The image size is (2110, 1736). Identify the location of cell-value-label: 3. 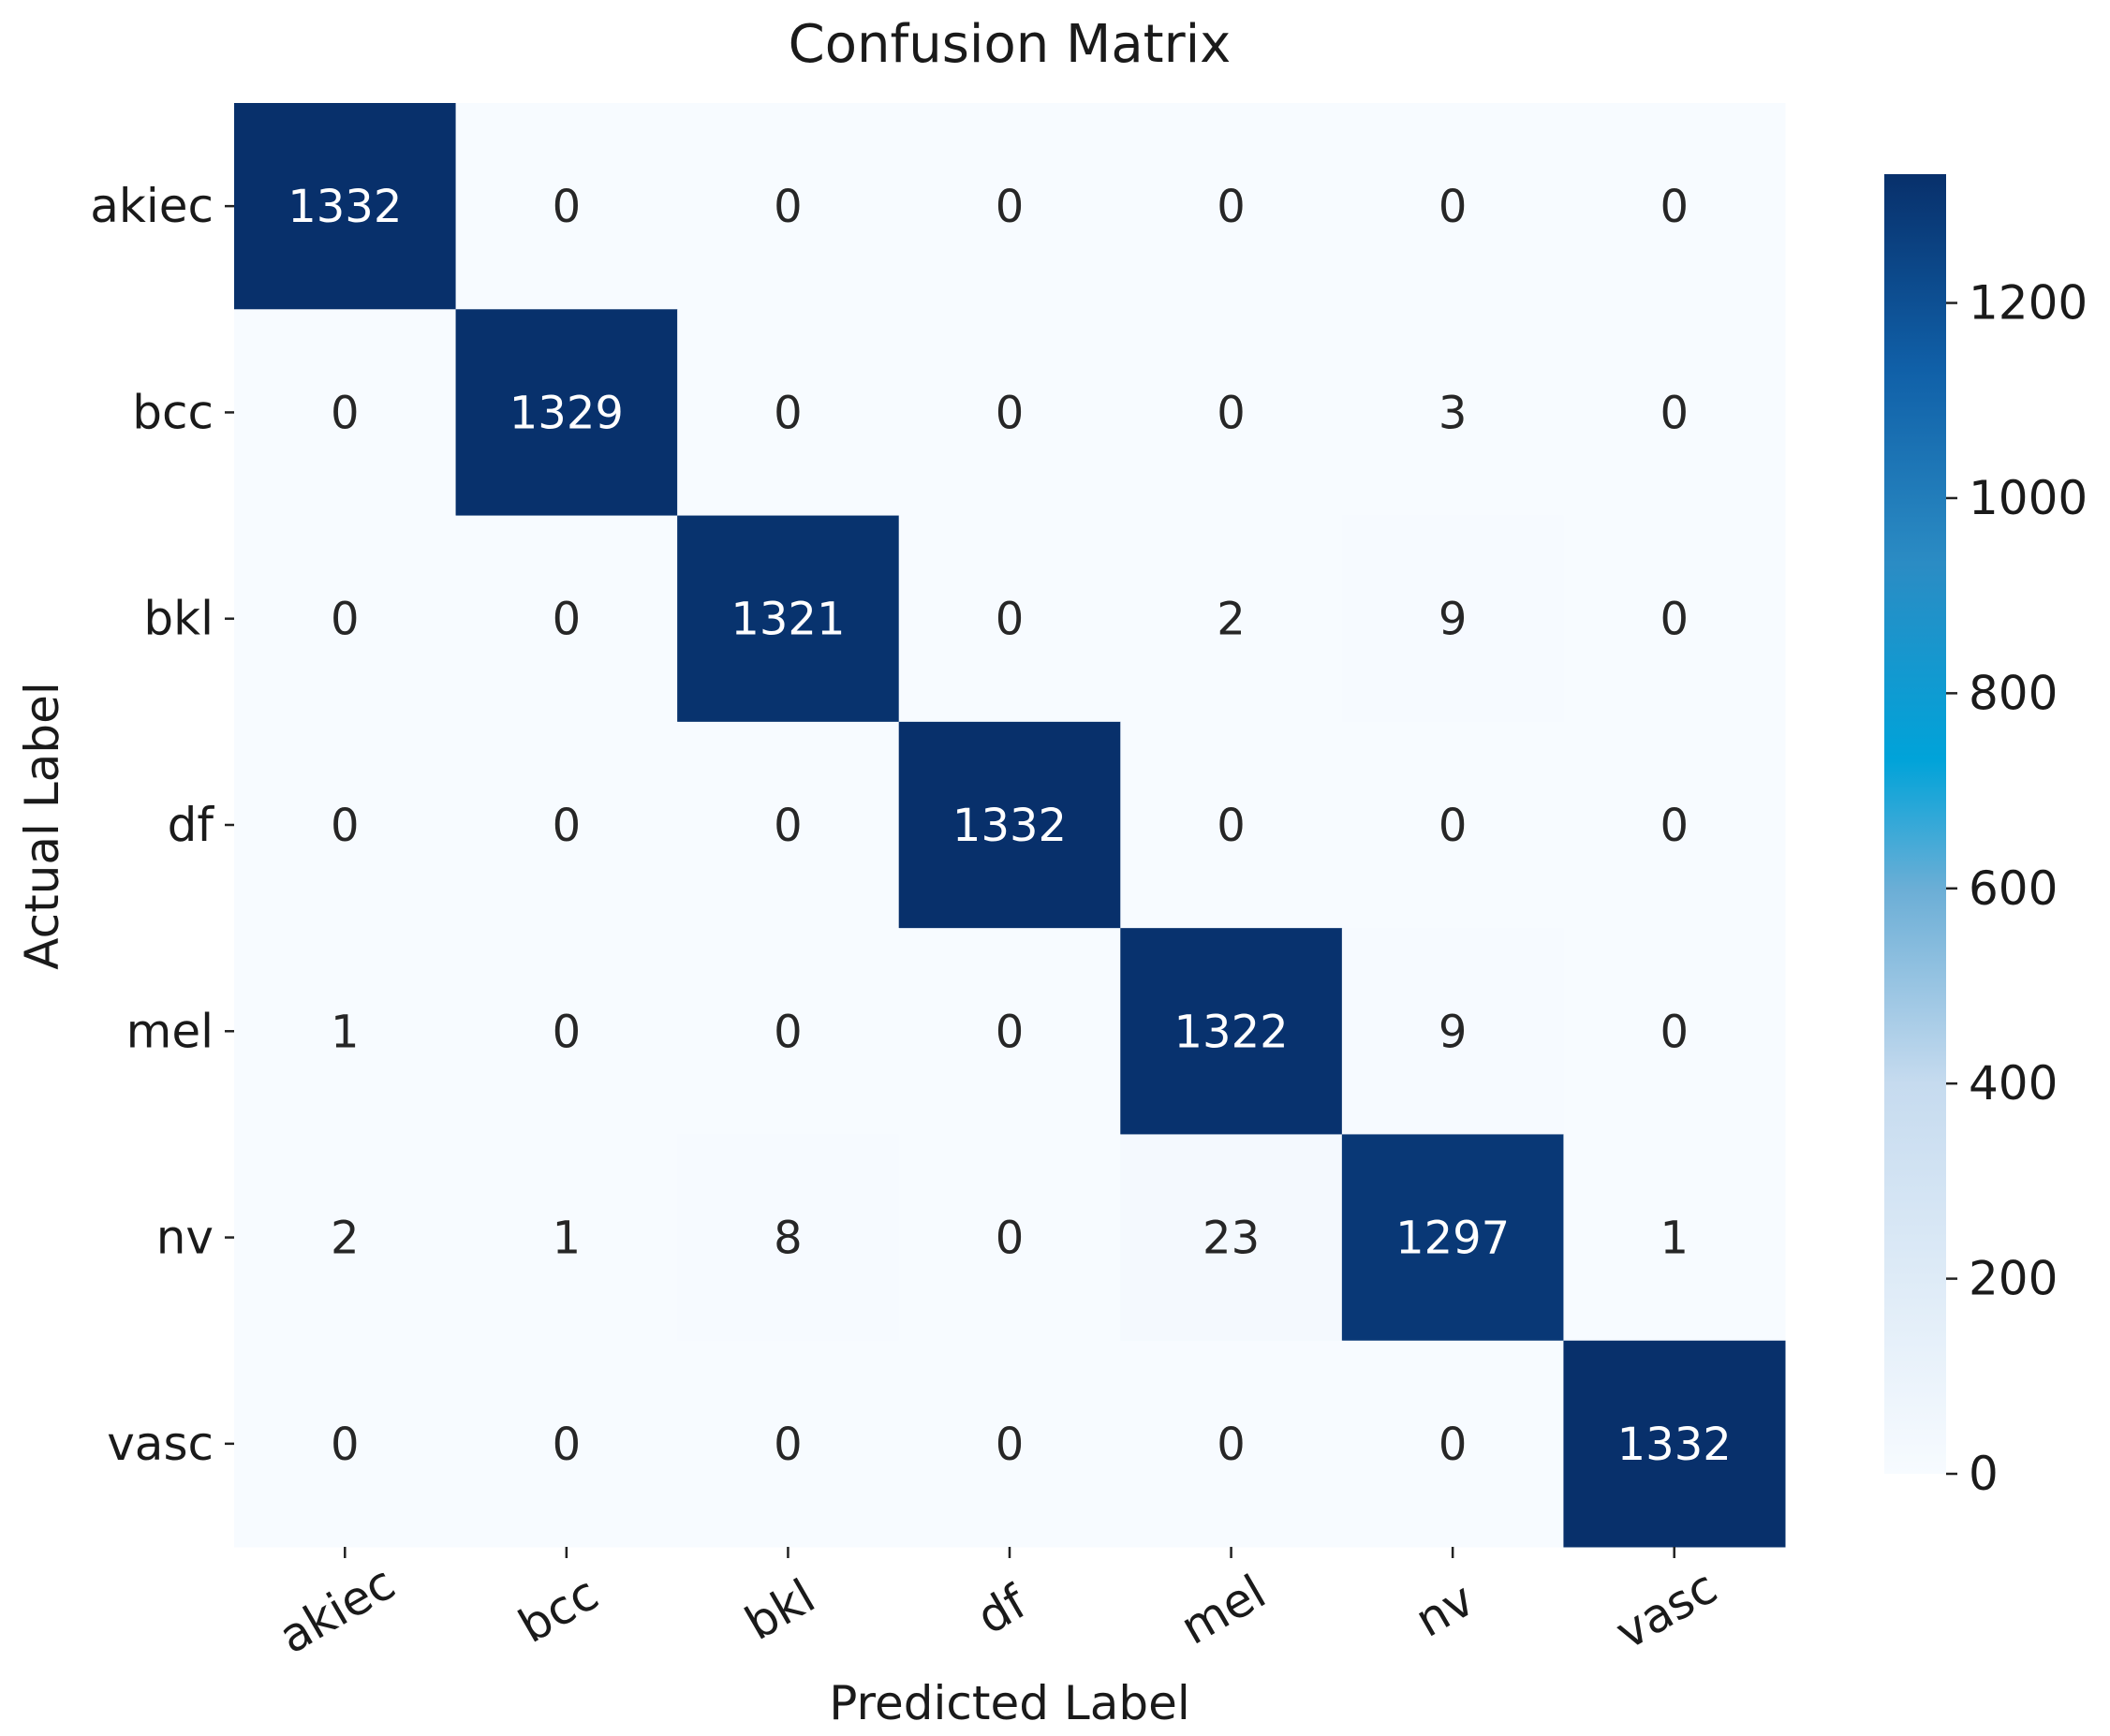
(1453, 413).